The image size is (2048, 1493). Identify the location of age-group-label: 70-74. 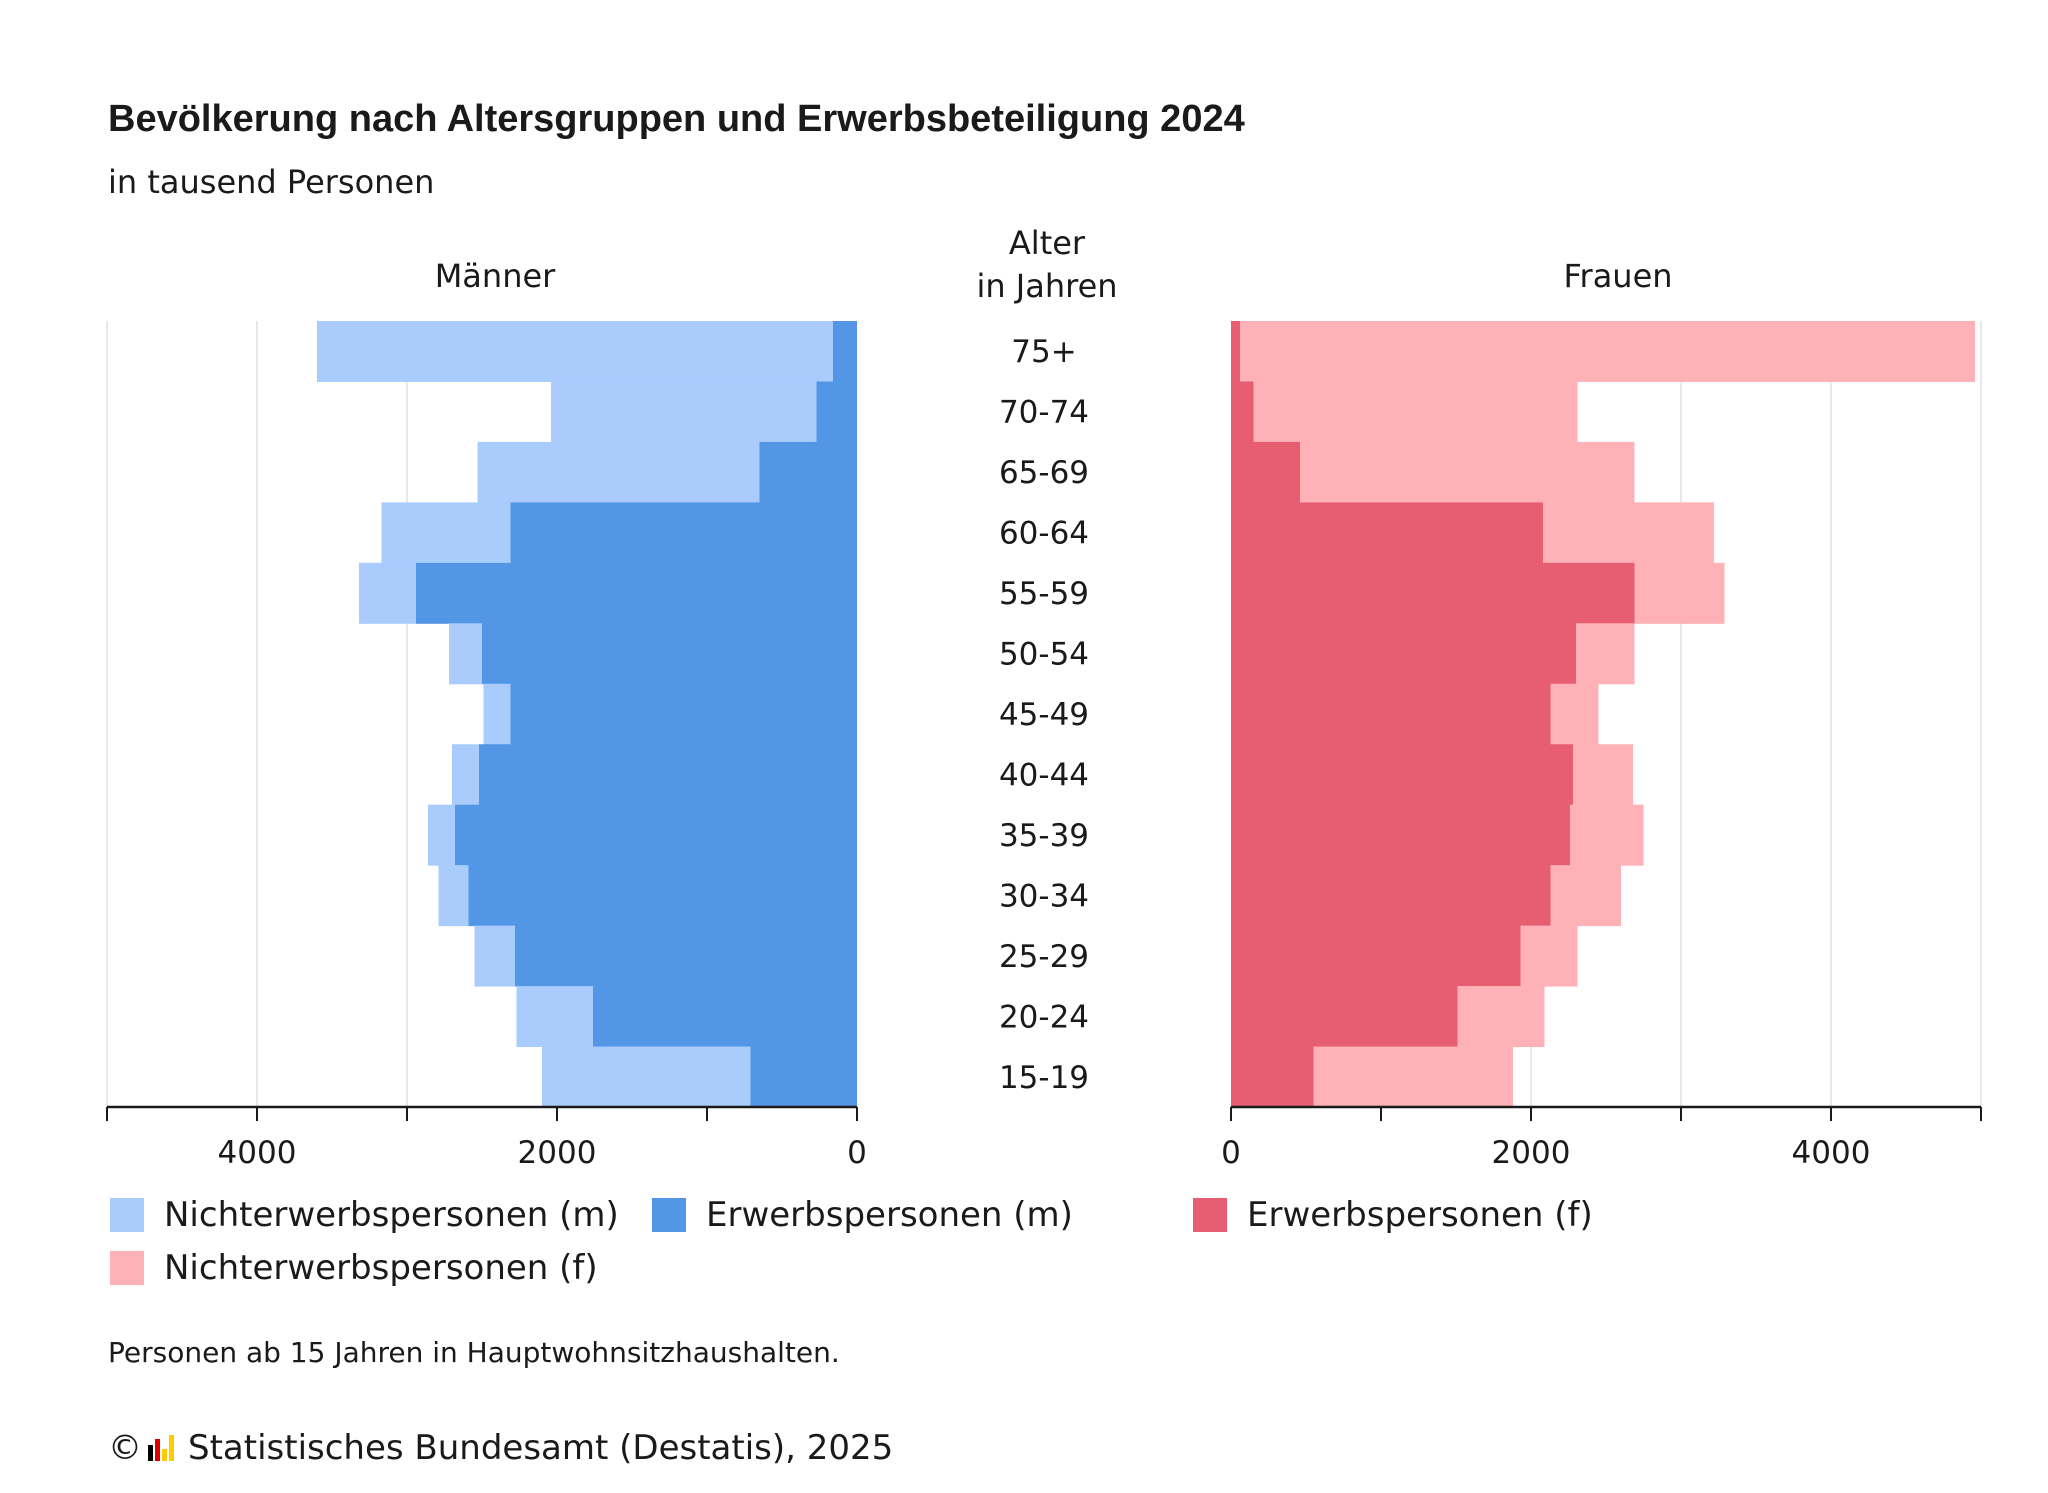
(1044, 413).